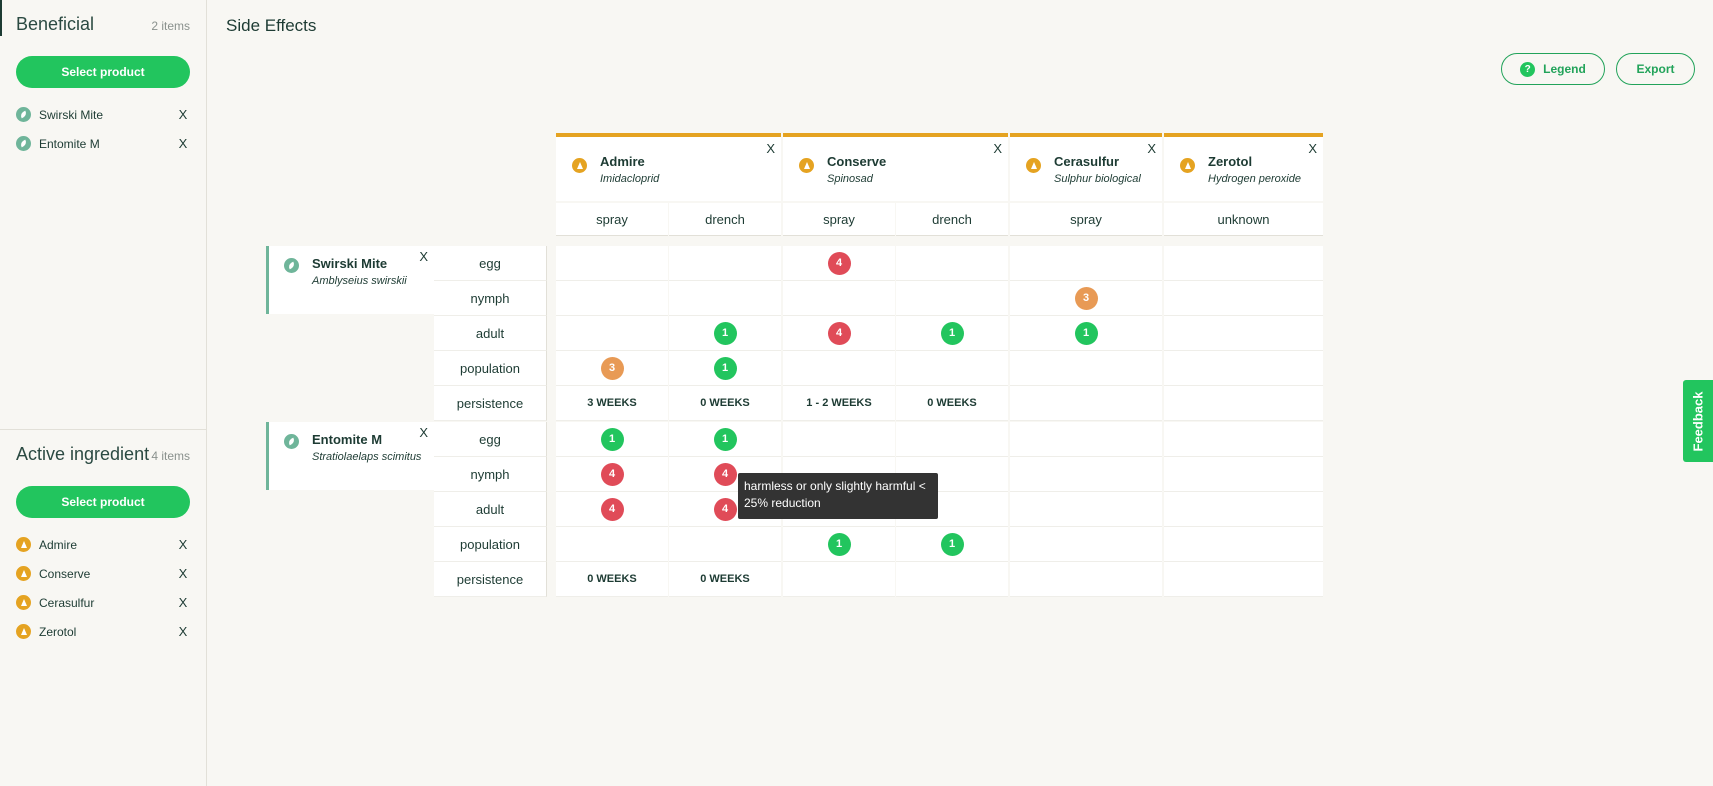 This screenshot has height=786, width=1713. I want to click on select-beneficial-button: Select product, so click(103, 72).